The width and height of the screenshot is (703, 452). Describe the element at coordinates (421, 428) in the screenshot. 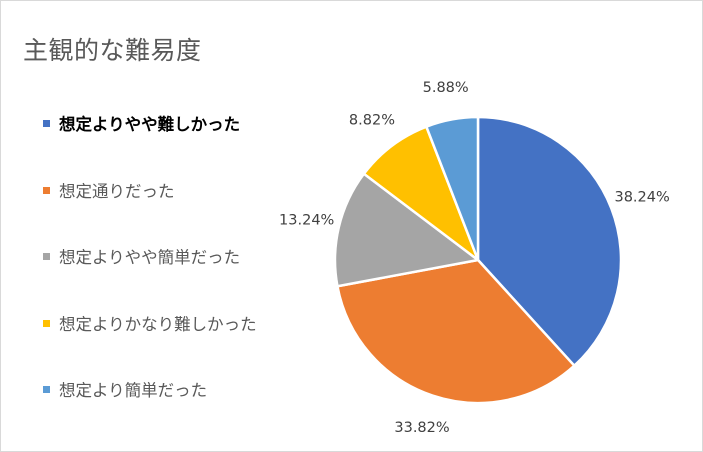

I see `data-label-2: 33.82%` at that location.